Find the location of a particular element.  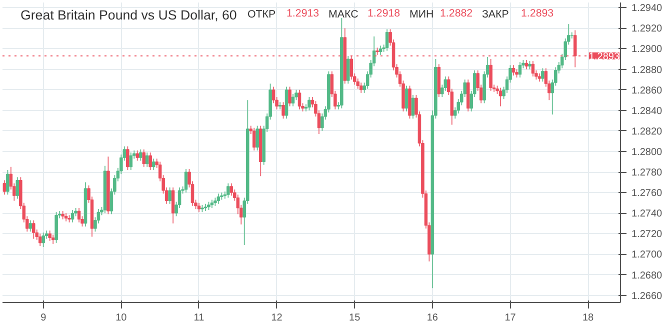

y-tick-label: 1.2900 is located at coordinates (647, 50).